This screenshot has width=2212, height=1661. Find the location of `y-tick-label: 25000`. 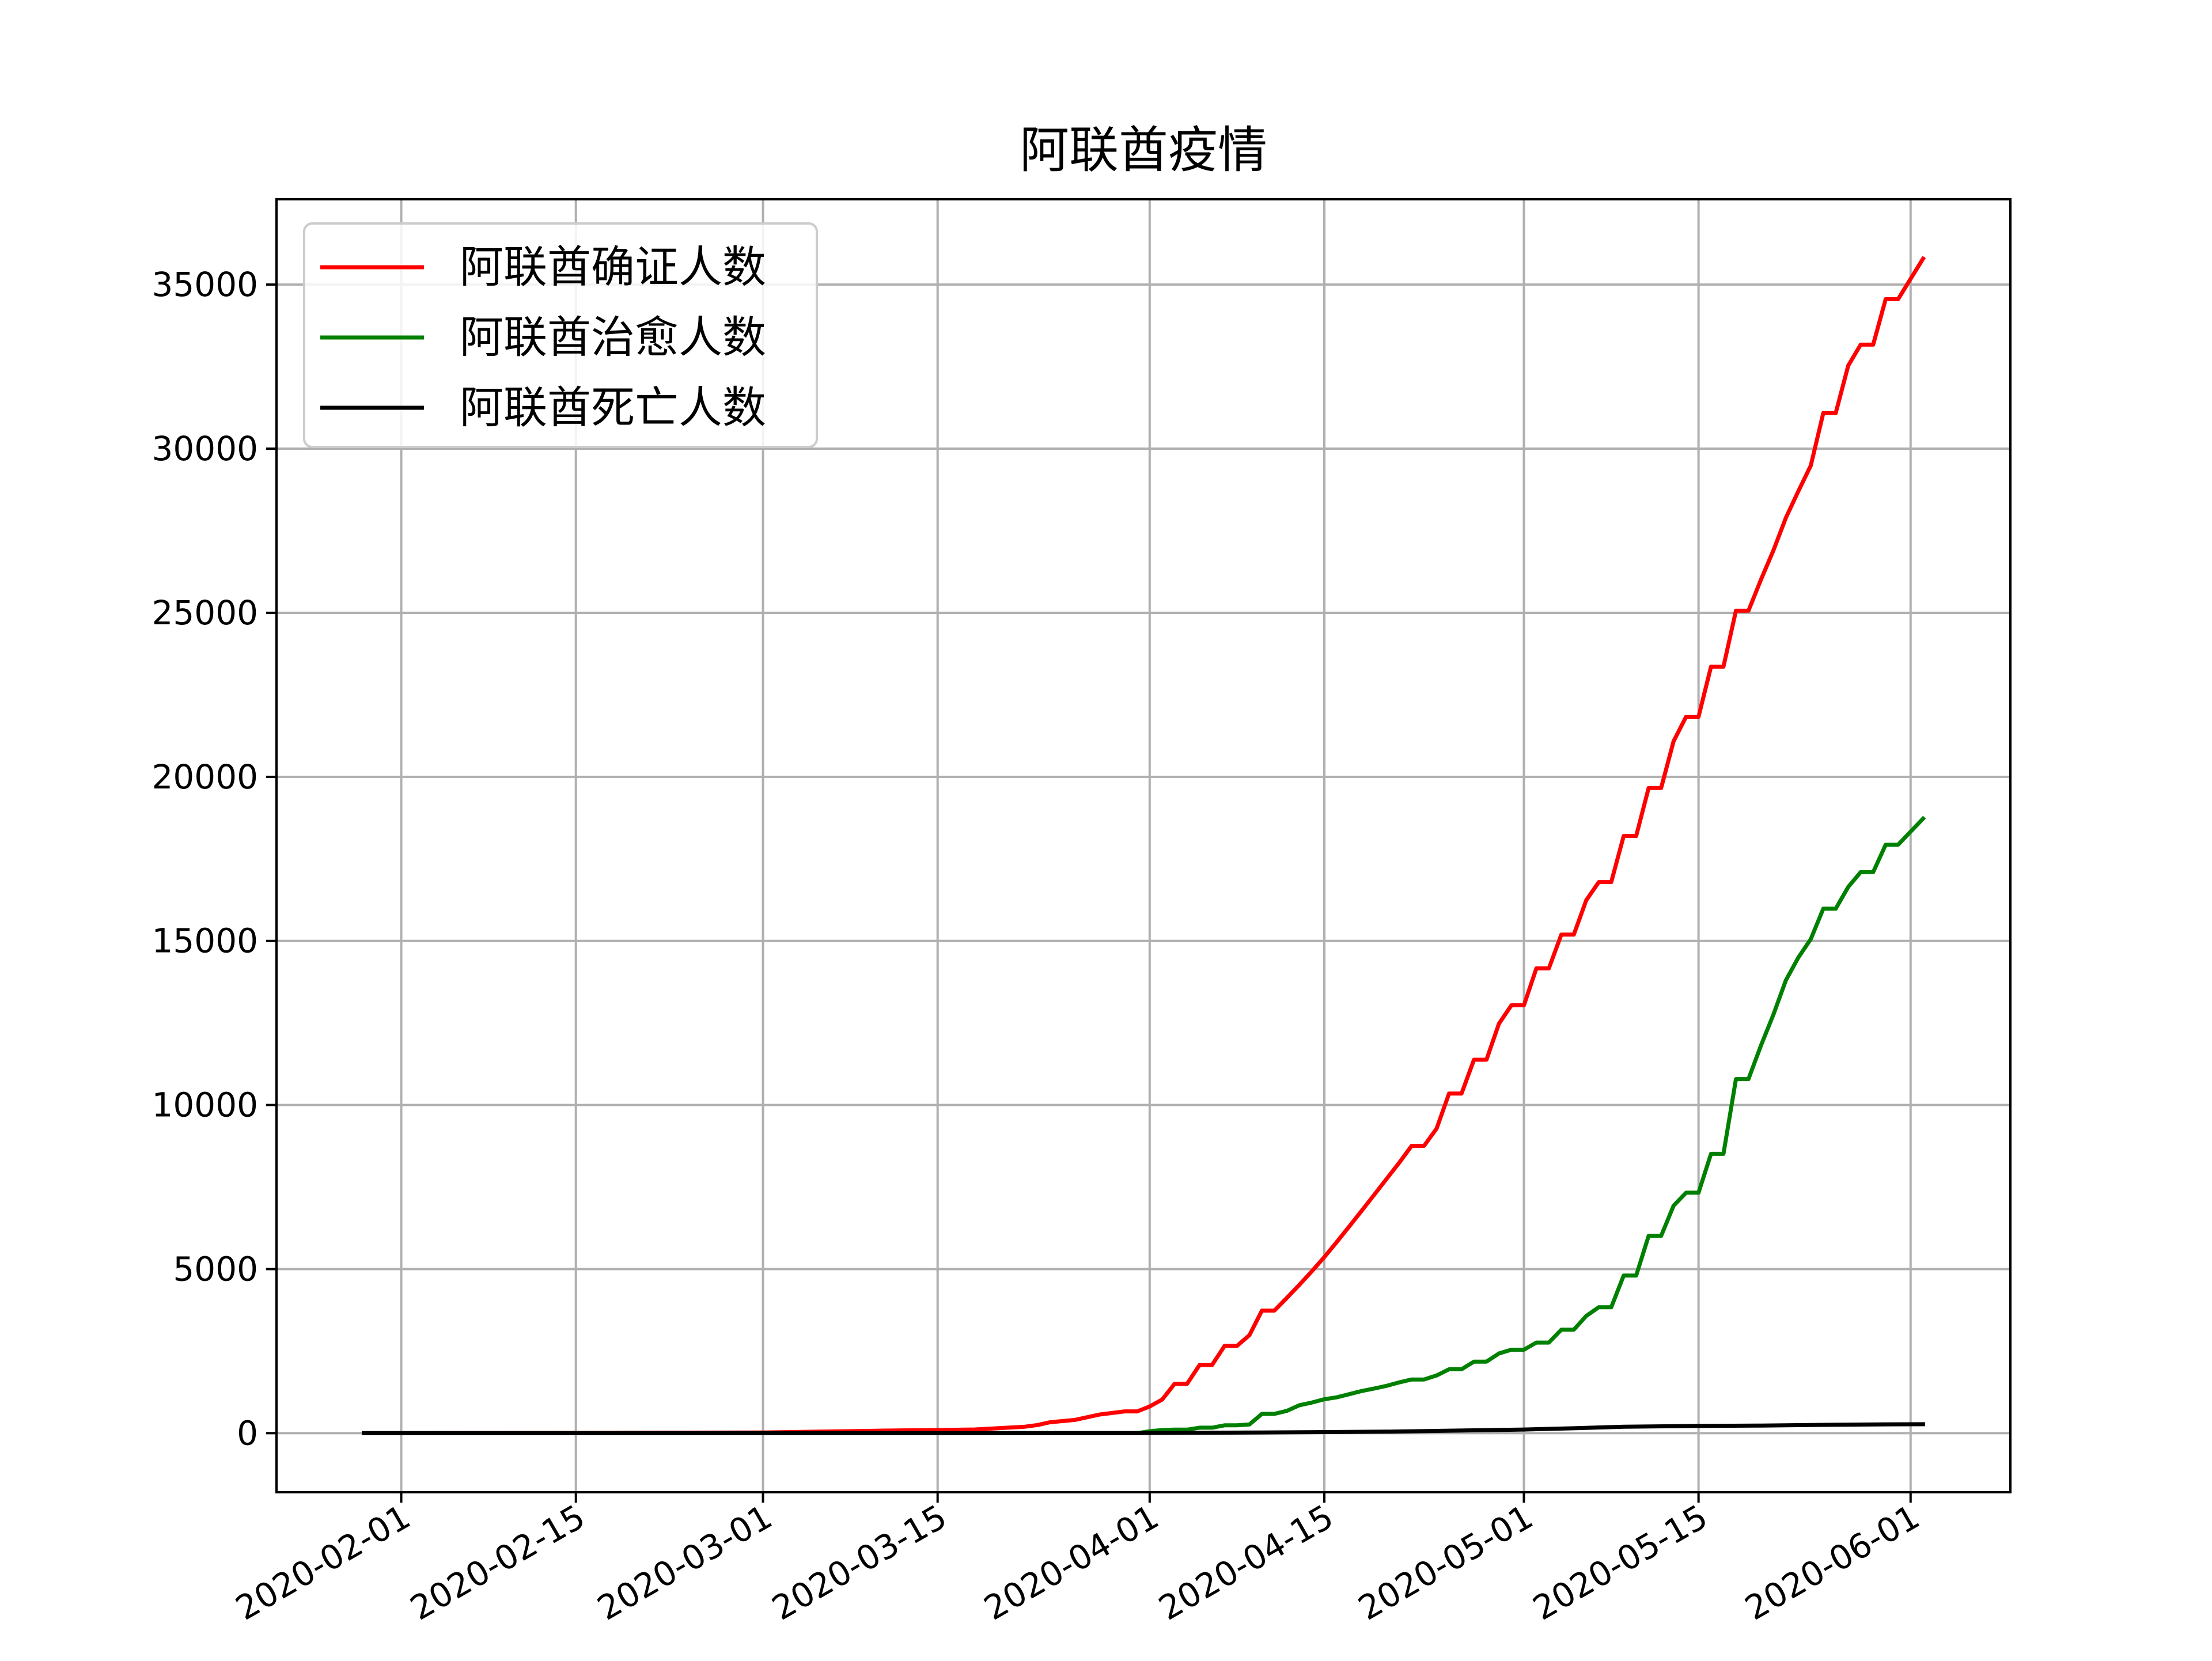

y-tick-label: 25000 is located at coordinates (204, 612).